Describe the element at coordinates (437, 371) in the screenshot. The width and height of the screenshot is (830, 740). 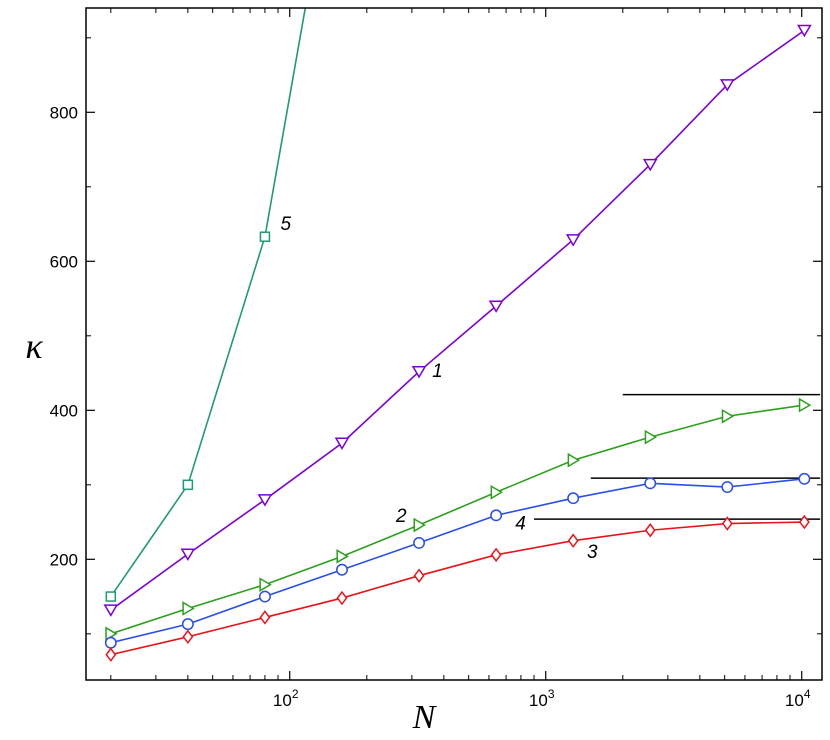
I see `curve-label-1: 1` at that location.